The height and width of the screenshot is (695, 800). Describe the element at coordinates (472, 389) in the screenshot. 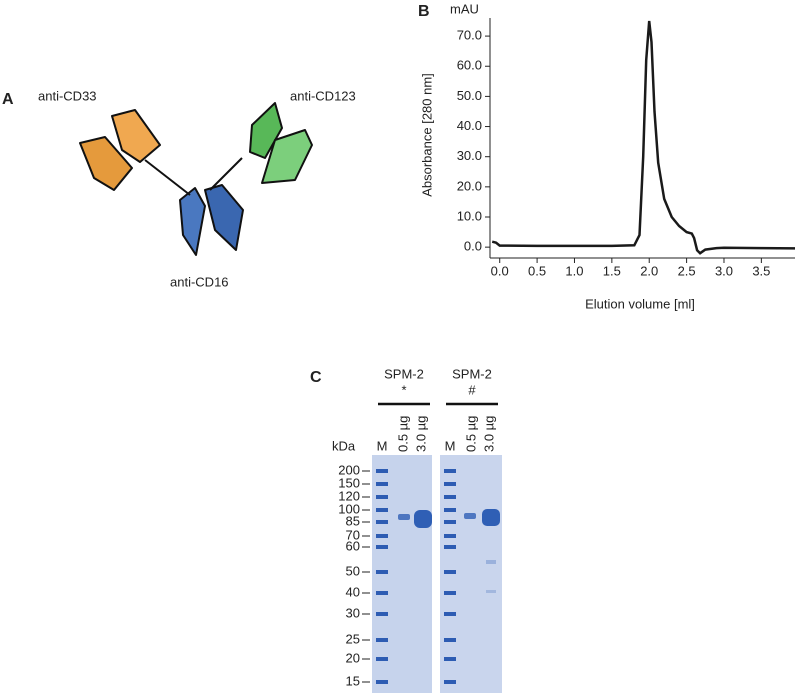

I see `group-note: #` at that location.